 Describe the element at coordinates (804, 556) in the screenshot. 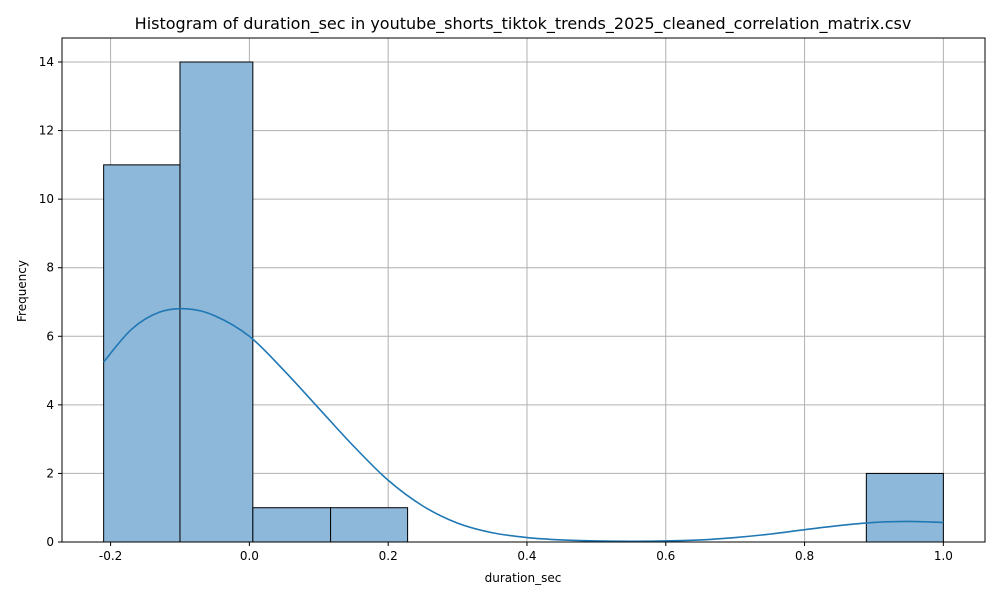

I see `x-tick-label: 0.8` at that location.